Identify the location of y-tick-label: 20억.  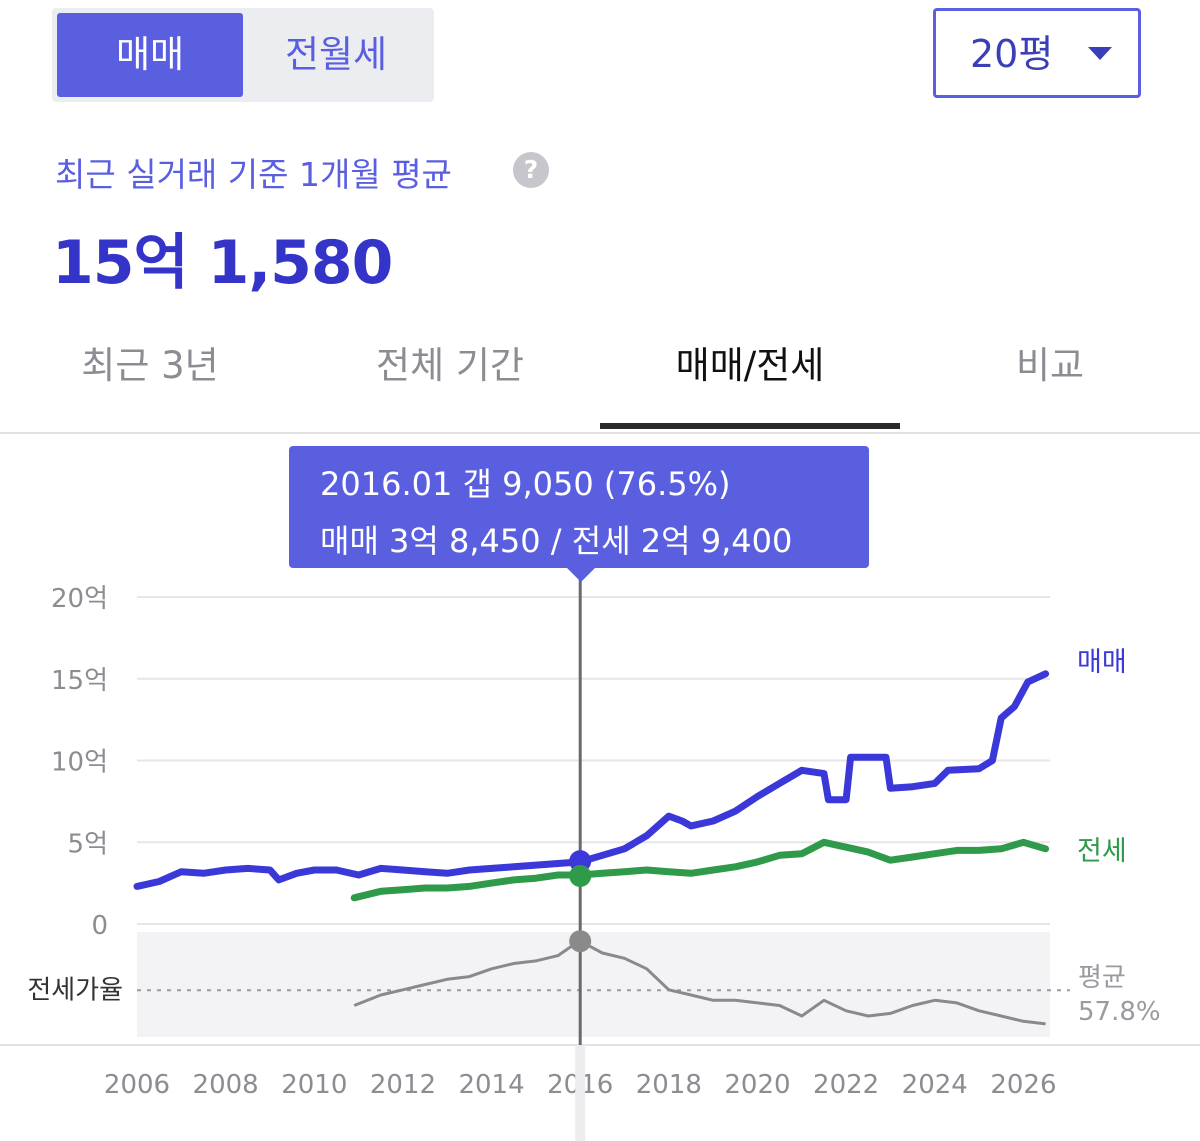
(79, 599).